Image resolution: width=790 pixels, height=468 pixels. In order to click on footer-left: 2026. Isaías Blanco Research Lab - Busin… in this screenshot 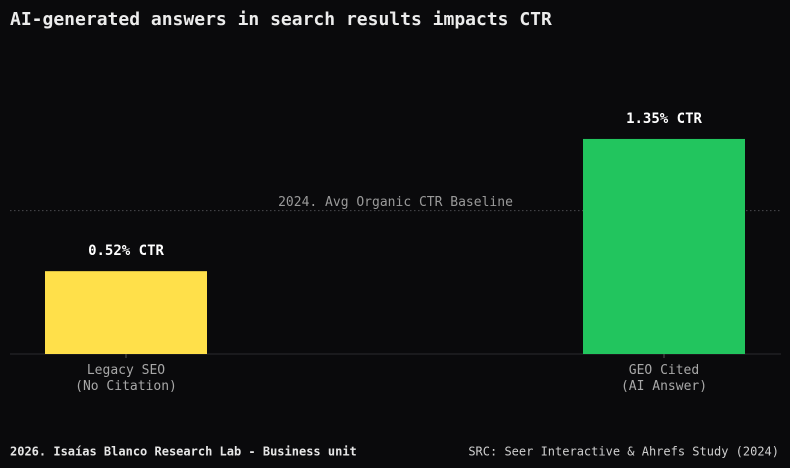, I will do `click(183, 452)`.